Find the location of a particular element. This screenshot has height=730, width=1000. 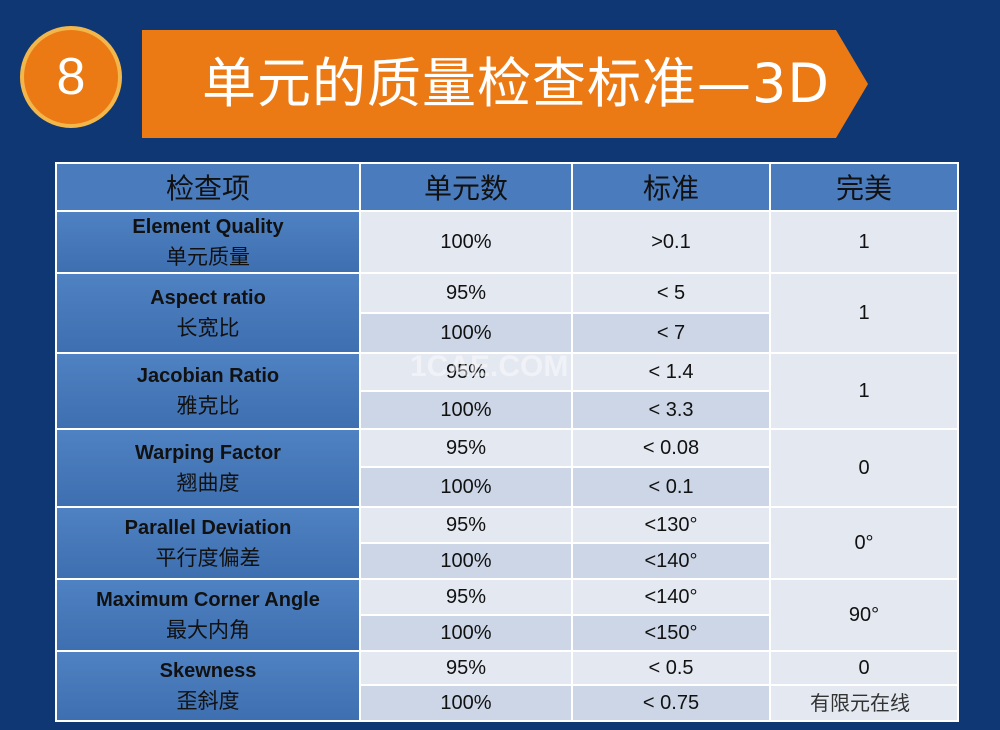

check-item-cell: Warping Factor 翘曲度 is located at coordinates (208, 468).